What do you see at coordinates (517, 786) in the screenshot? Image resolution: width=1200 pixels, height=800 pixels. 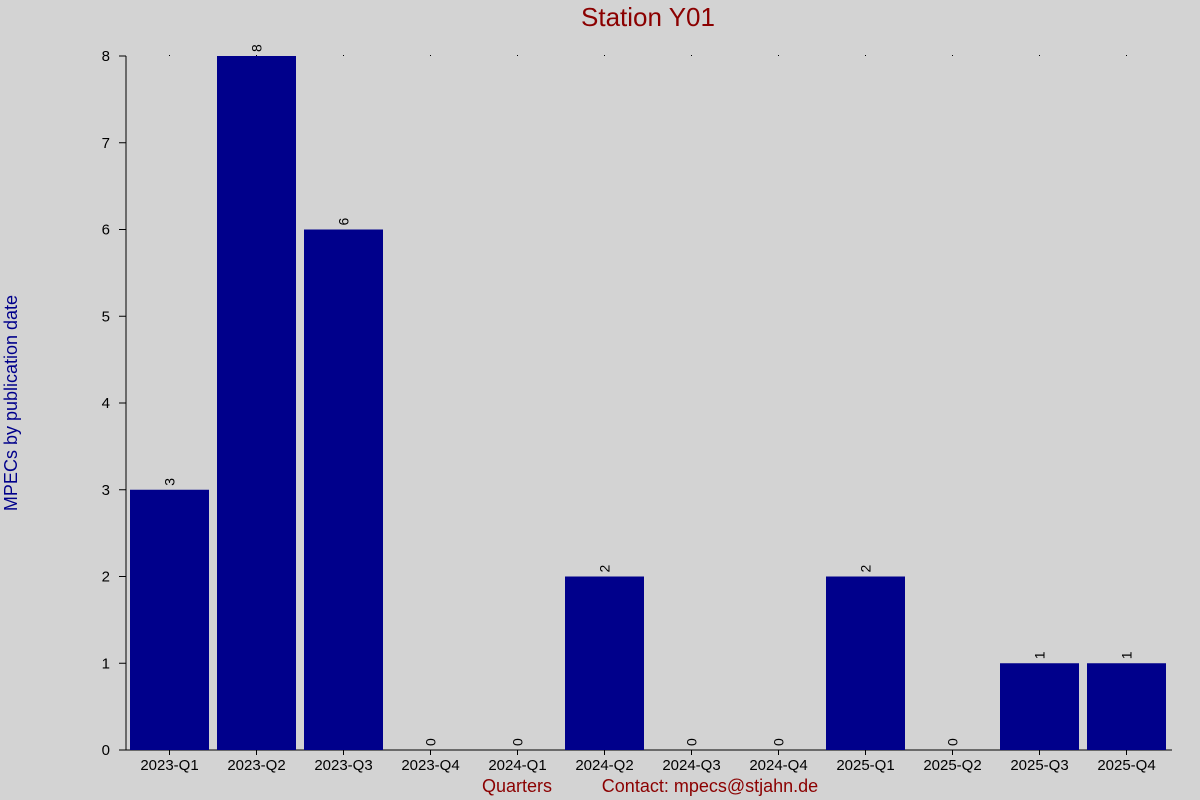 I see `x-axis-label: Quarters` at bounding box center [517, 786].